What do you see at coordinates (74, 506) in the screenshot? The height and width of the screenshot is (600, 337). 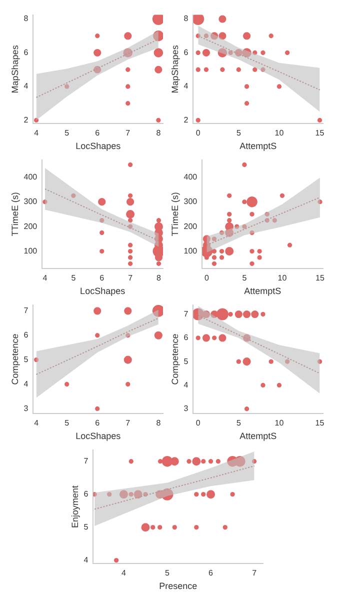 I see `y-axis-title: Enjoyment` at bounding box center [74, 506].